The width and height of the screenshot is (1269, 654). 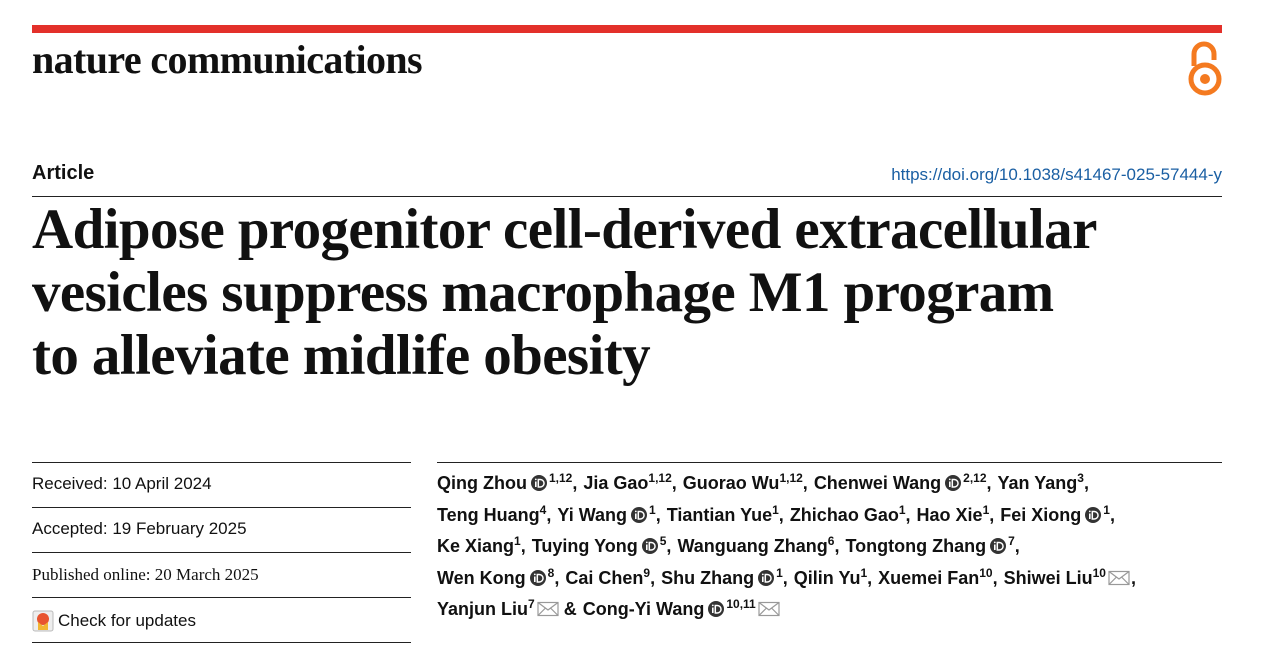 I want to click on author-name: Teng Huang, so click(x=488, y=514).